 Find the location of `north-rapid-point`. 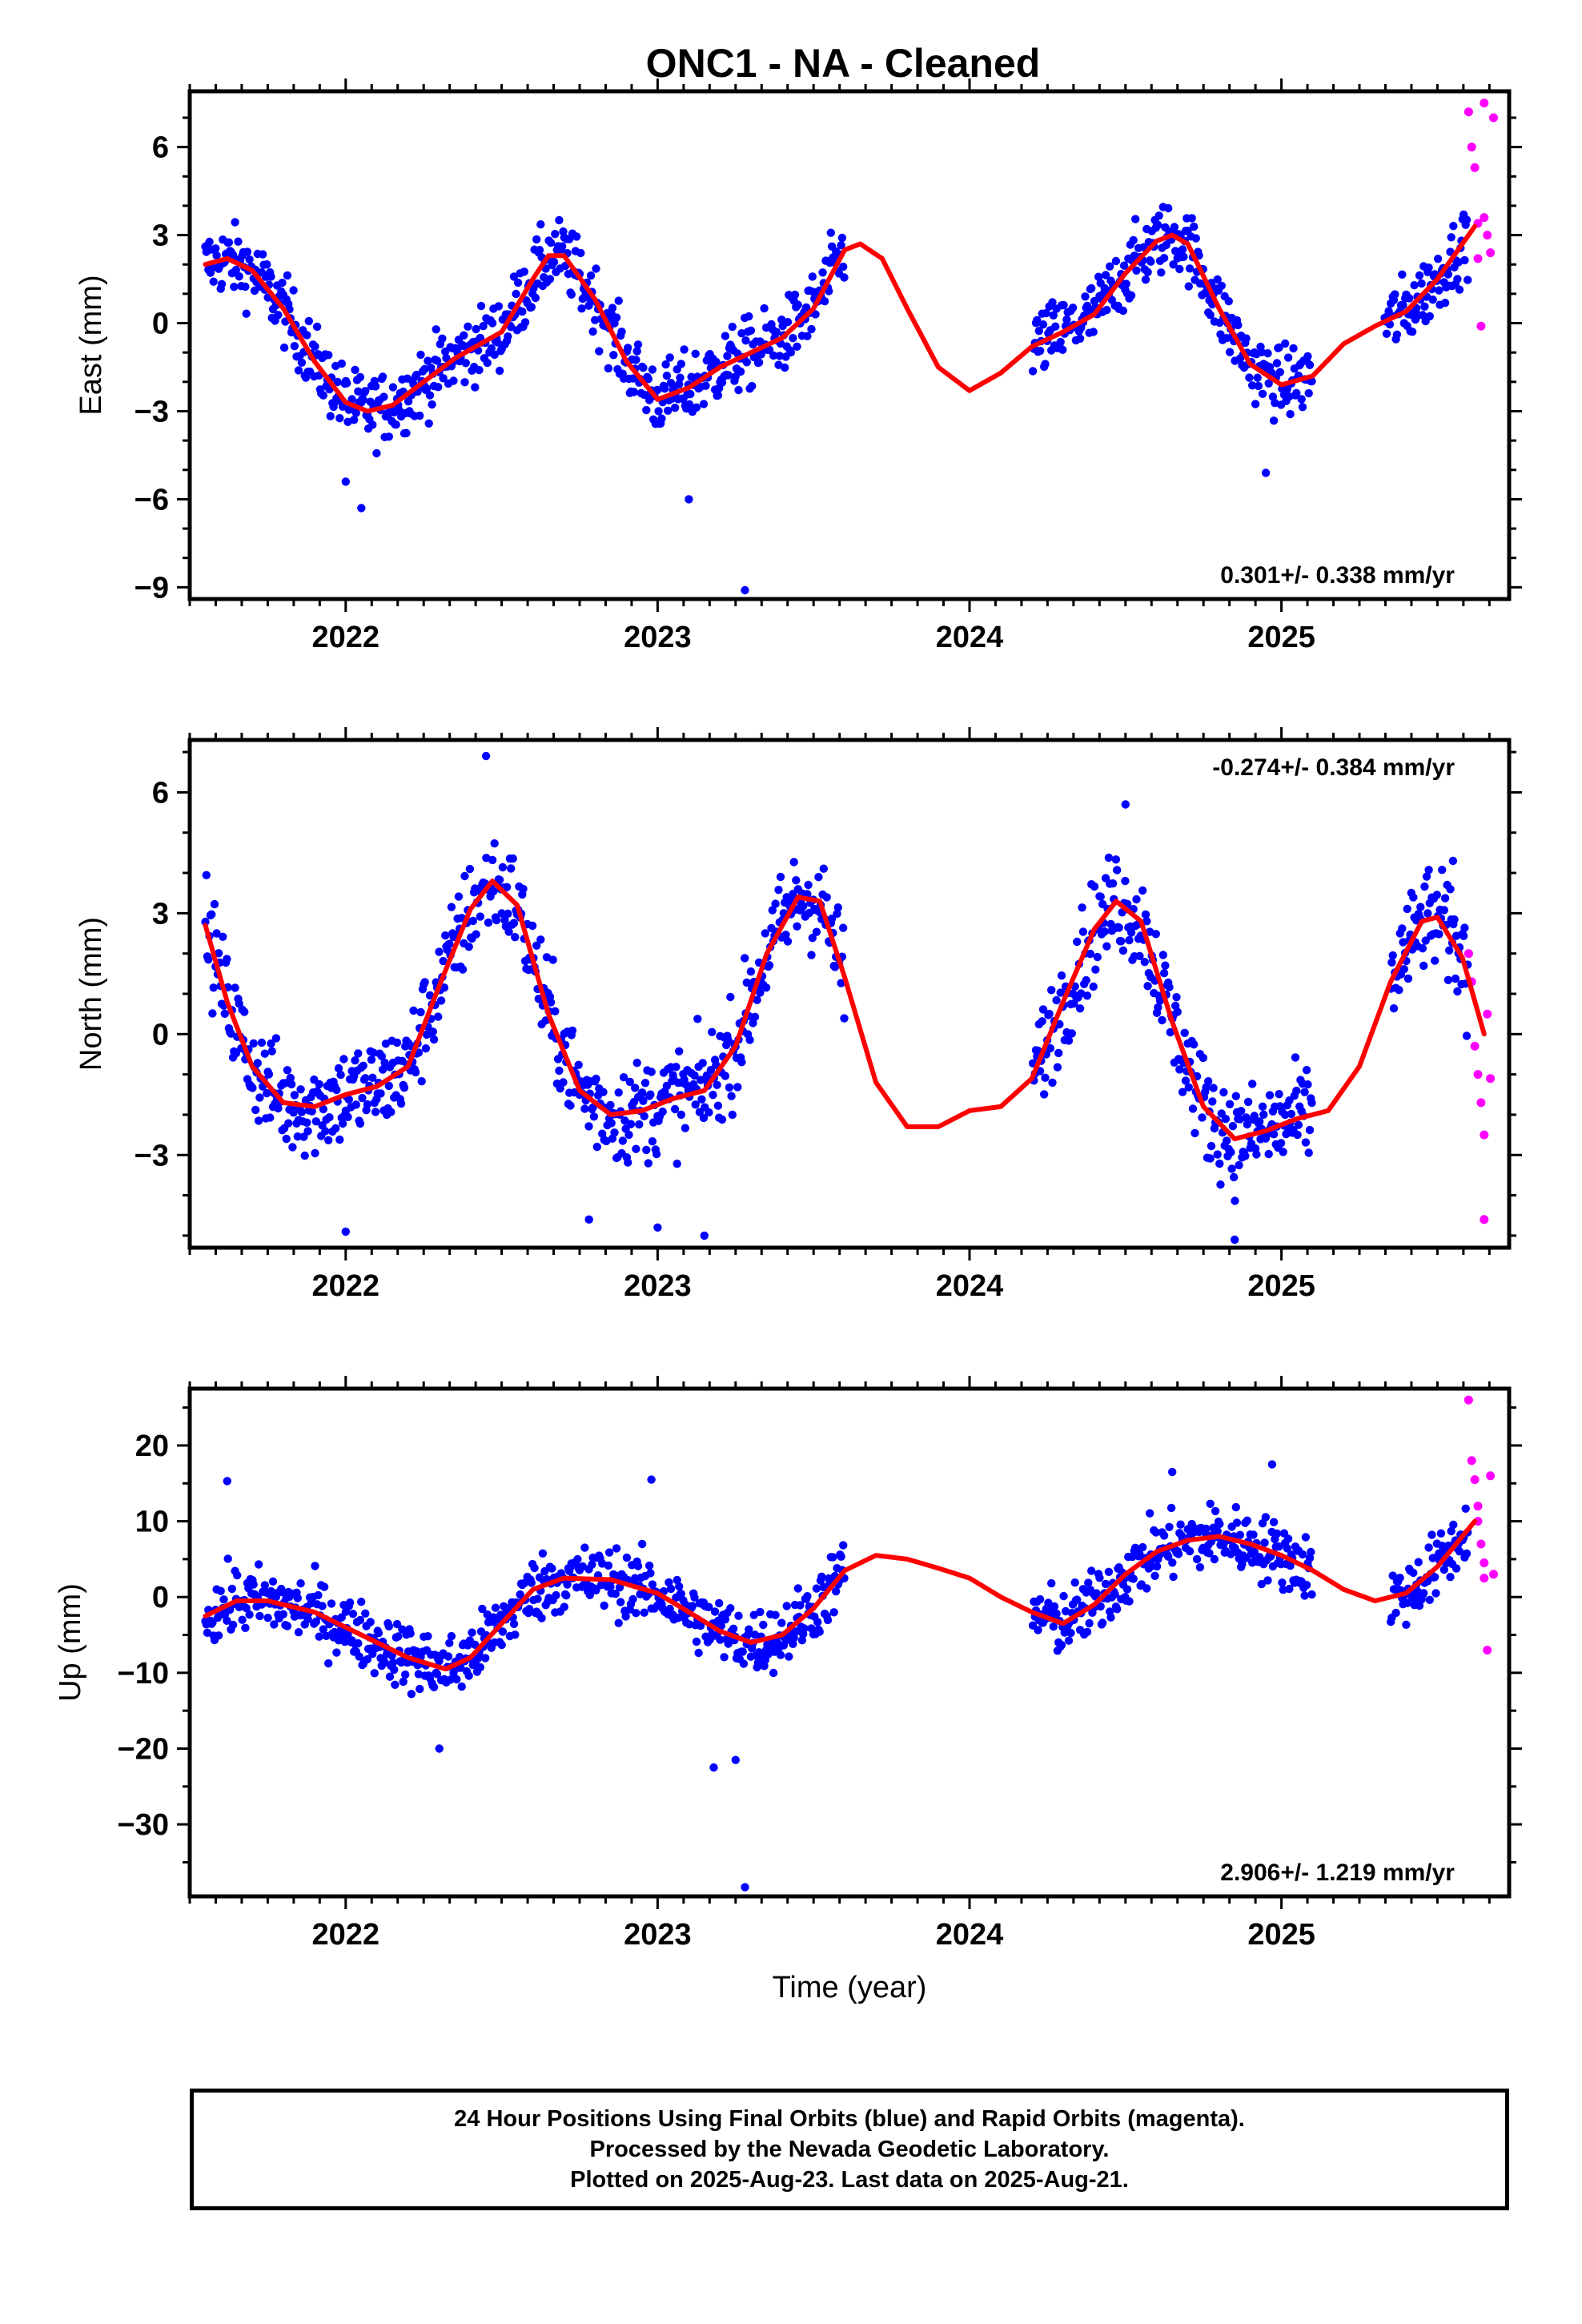

north-rapid-point is located at coordinates (1485, 1135).